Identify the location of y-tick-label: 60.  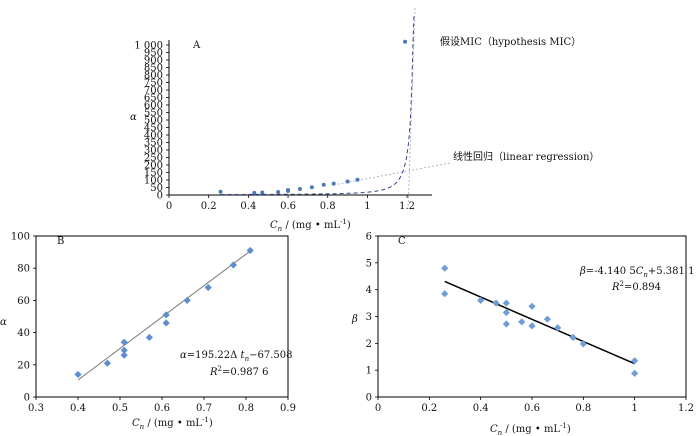
(23, 301).